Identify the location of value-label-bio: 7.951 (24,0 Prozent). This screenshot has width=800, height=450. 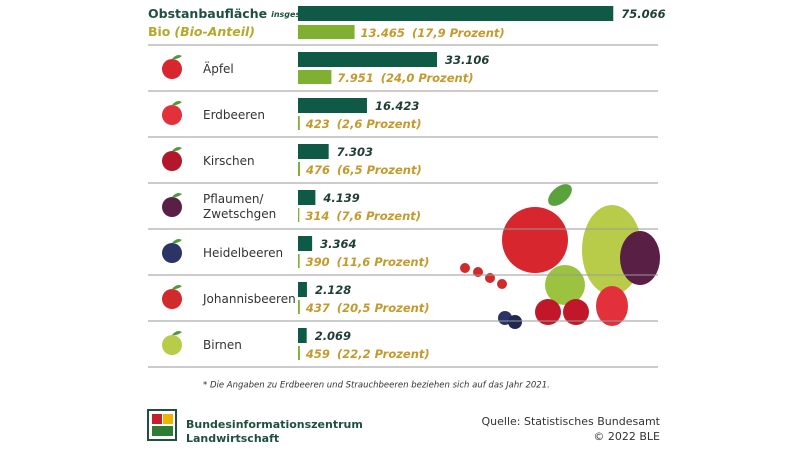
(405, 78).